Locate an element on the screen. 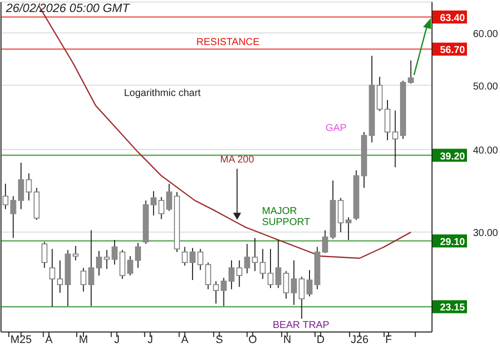  x-tick-label: M25 is located at coordinates (21, 340).